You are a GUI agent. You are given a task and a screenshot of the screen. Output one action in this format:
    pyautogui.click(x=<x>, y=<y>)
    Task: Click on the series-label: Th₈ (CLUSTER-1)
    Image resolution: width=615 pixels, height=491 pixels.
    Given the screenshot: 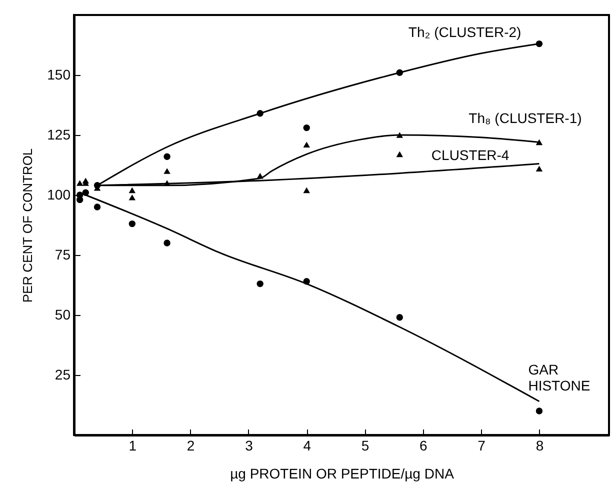 What is the action you would take?
    pyautogui.click(x=525, y=118)
    